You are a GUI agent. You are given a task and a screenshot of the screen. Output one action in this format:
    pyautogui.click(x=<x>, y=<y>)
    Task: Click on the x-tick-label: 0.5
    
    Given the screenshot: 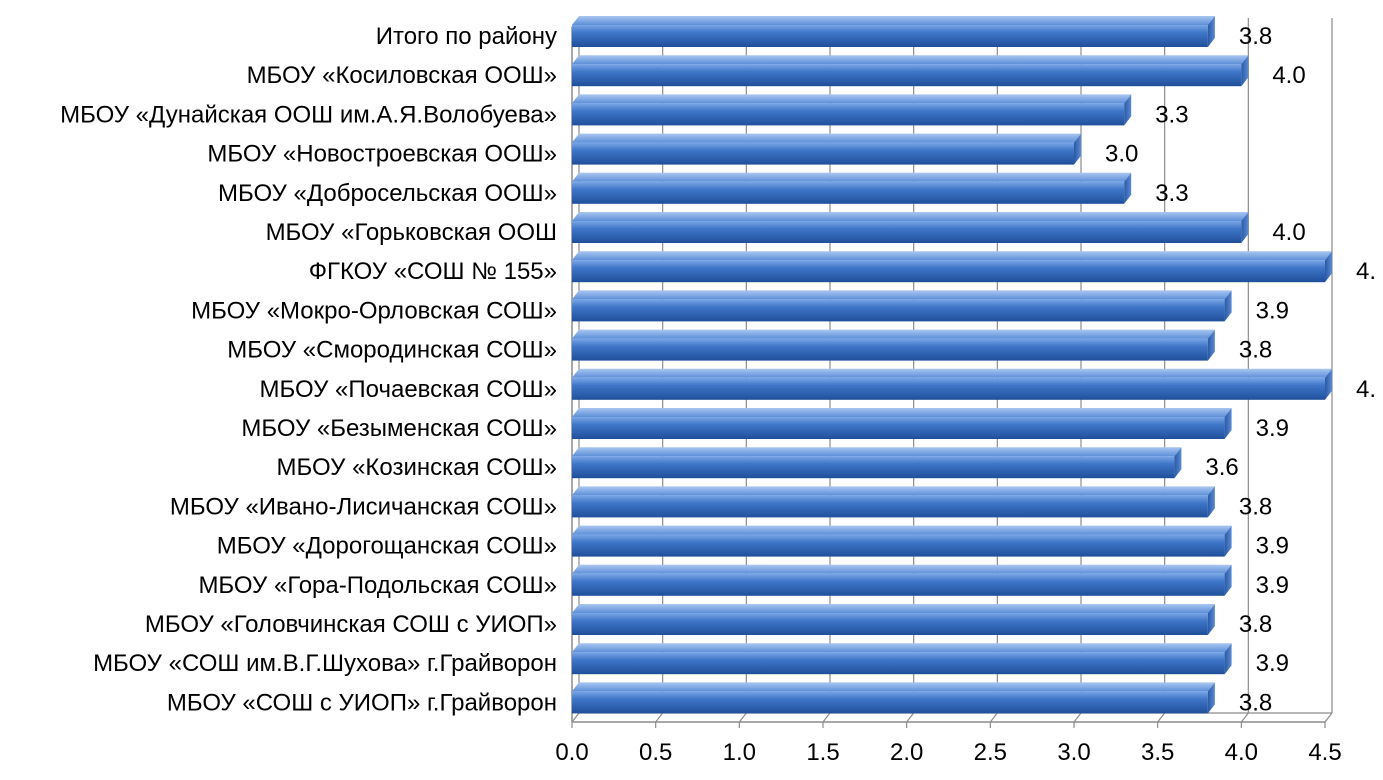 What is the action you would take?
    pyautogui.click(x=655, y=752)
    